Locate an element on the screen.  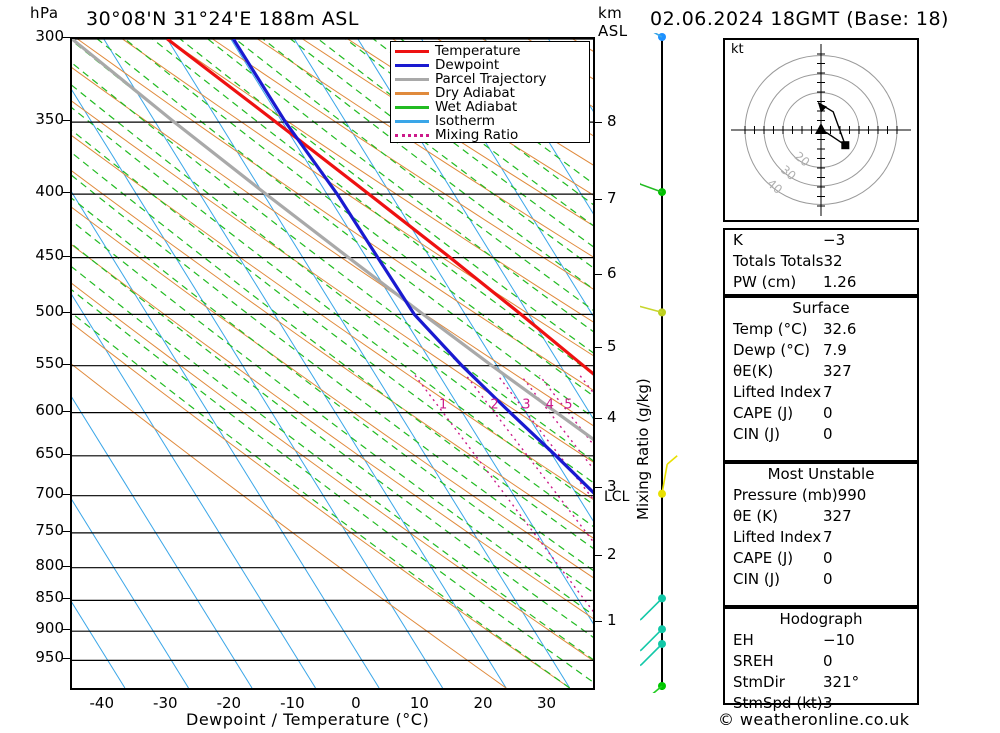
temperature-tick-label: -40 is located at coordinates (102, 703).